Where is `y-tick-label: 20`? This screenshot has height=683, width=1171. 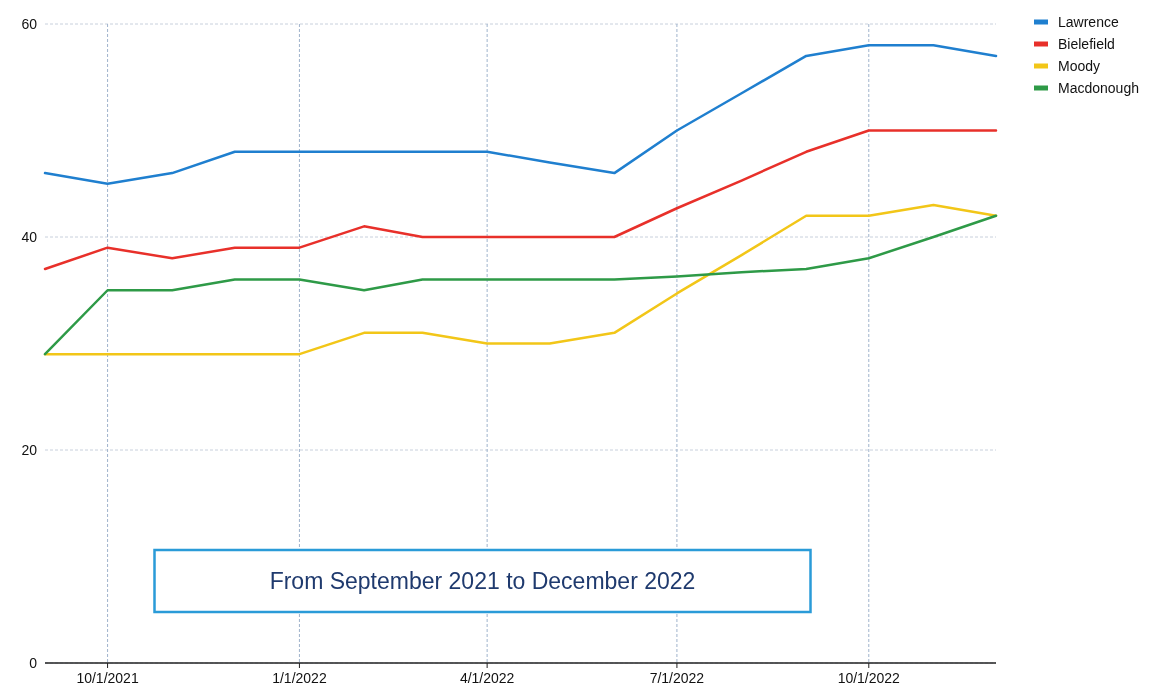 y-tick-label: 20 is located at coordinates (29, 450).